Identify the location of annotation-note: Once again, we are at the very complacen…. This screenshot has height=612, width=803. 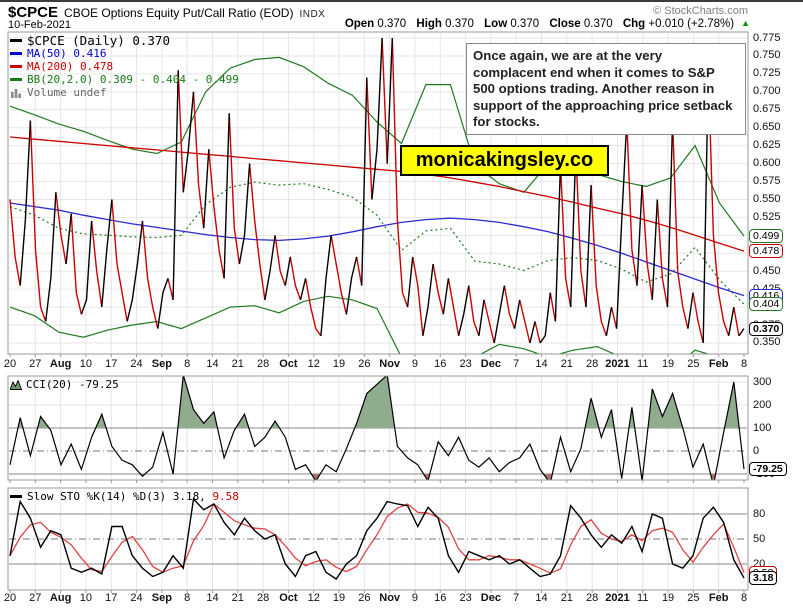
(606, 89).